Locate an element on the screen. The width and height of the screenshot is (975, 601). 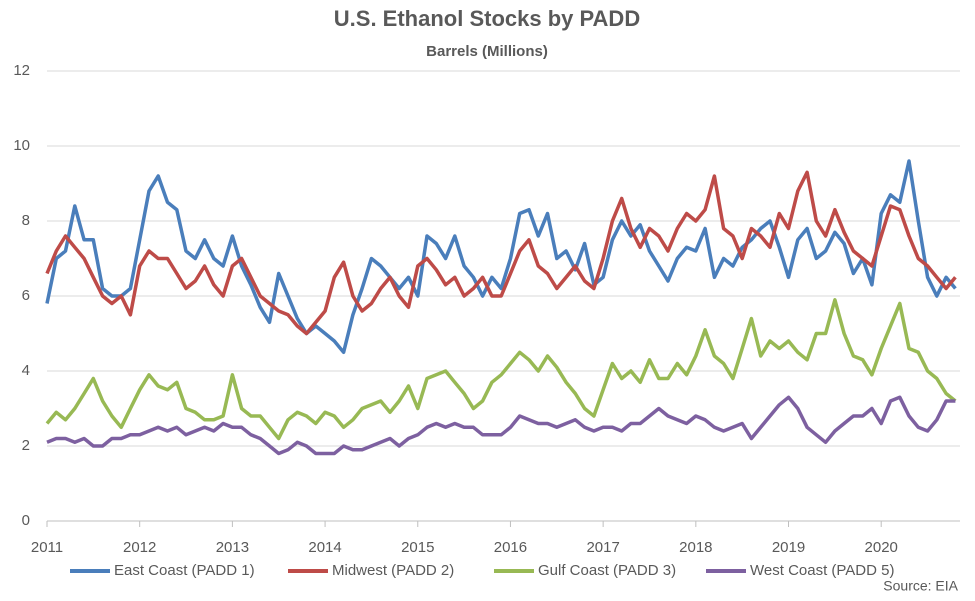
x-tick-label: 2015 is located at coordinates (417, 547).